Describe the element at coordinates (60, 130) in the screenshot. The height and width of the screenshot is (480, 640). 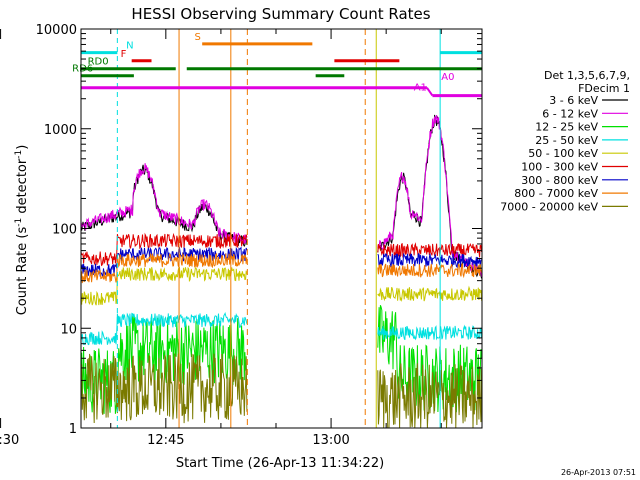
I see `y-tick-label-4: 1000` at that location.